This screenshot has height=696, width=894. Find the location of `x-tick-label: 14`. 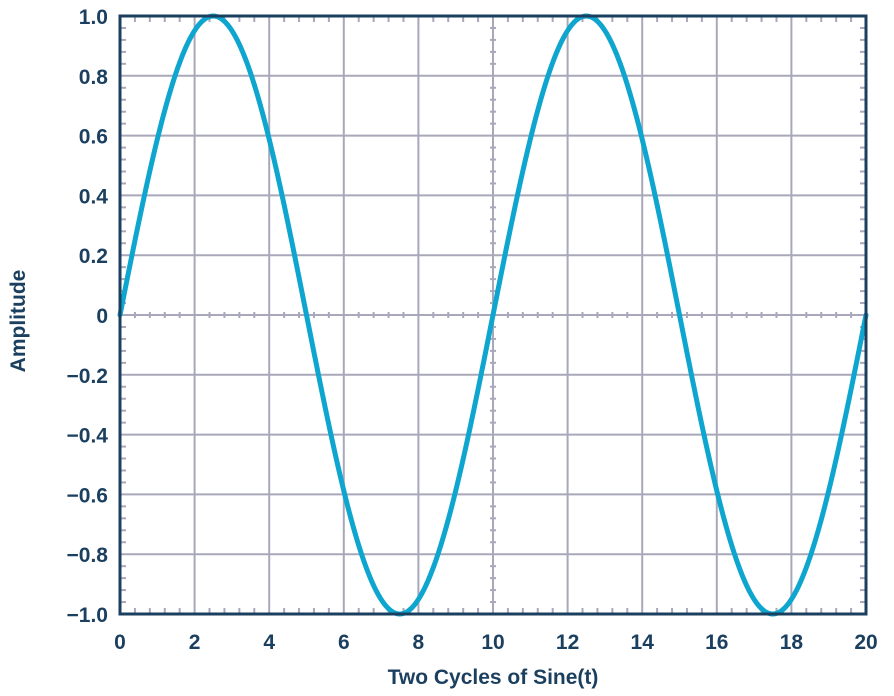

x-tick-label: 14 is located at coordinates (643, 642).